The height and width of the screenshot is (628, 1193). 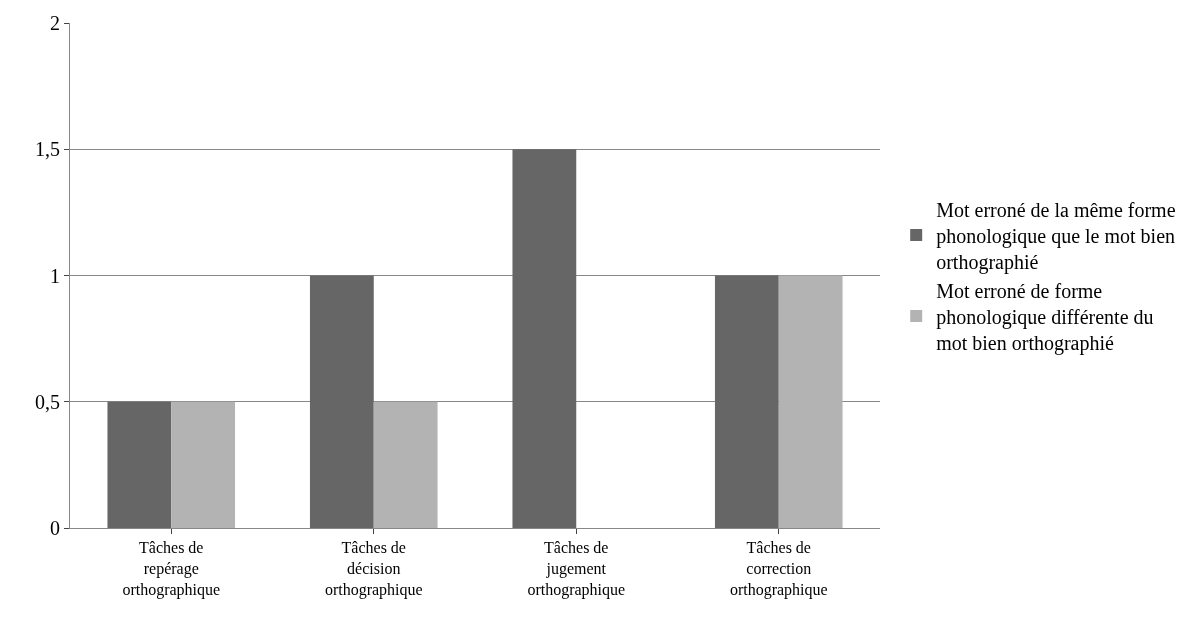 What do you see at coordinates (373, 569) in the screenshot?
I see `x-tick-label: Tâches de décision orthographique` at bounding box center [373, 569].